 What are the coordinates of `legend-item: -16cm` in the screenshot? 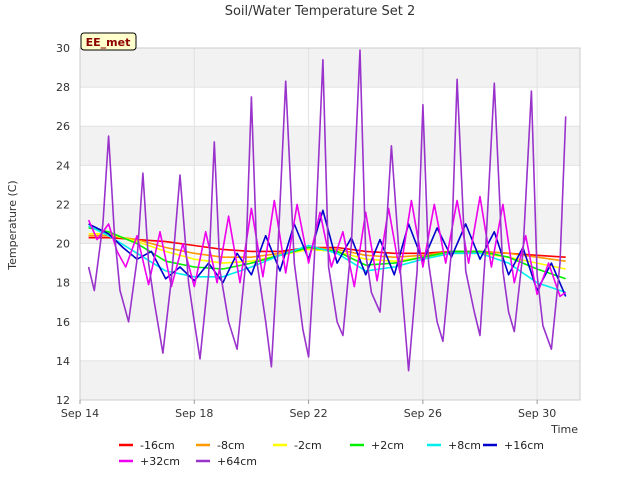 It's located at (147, 445).